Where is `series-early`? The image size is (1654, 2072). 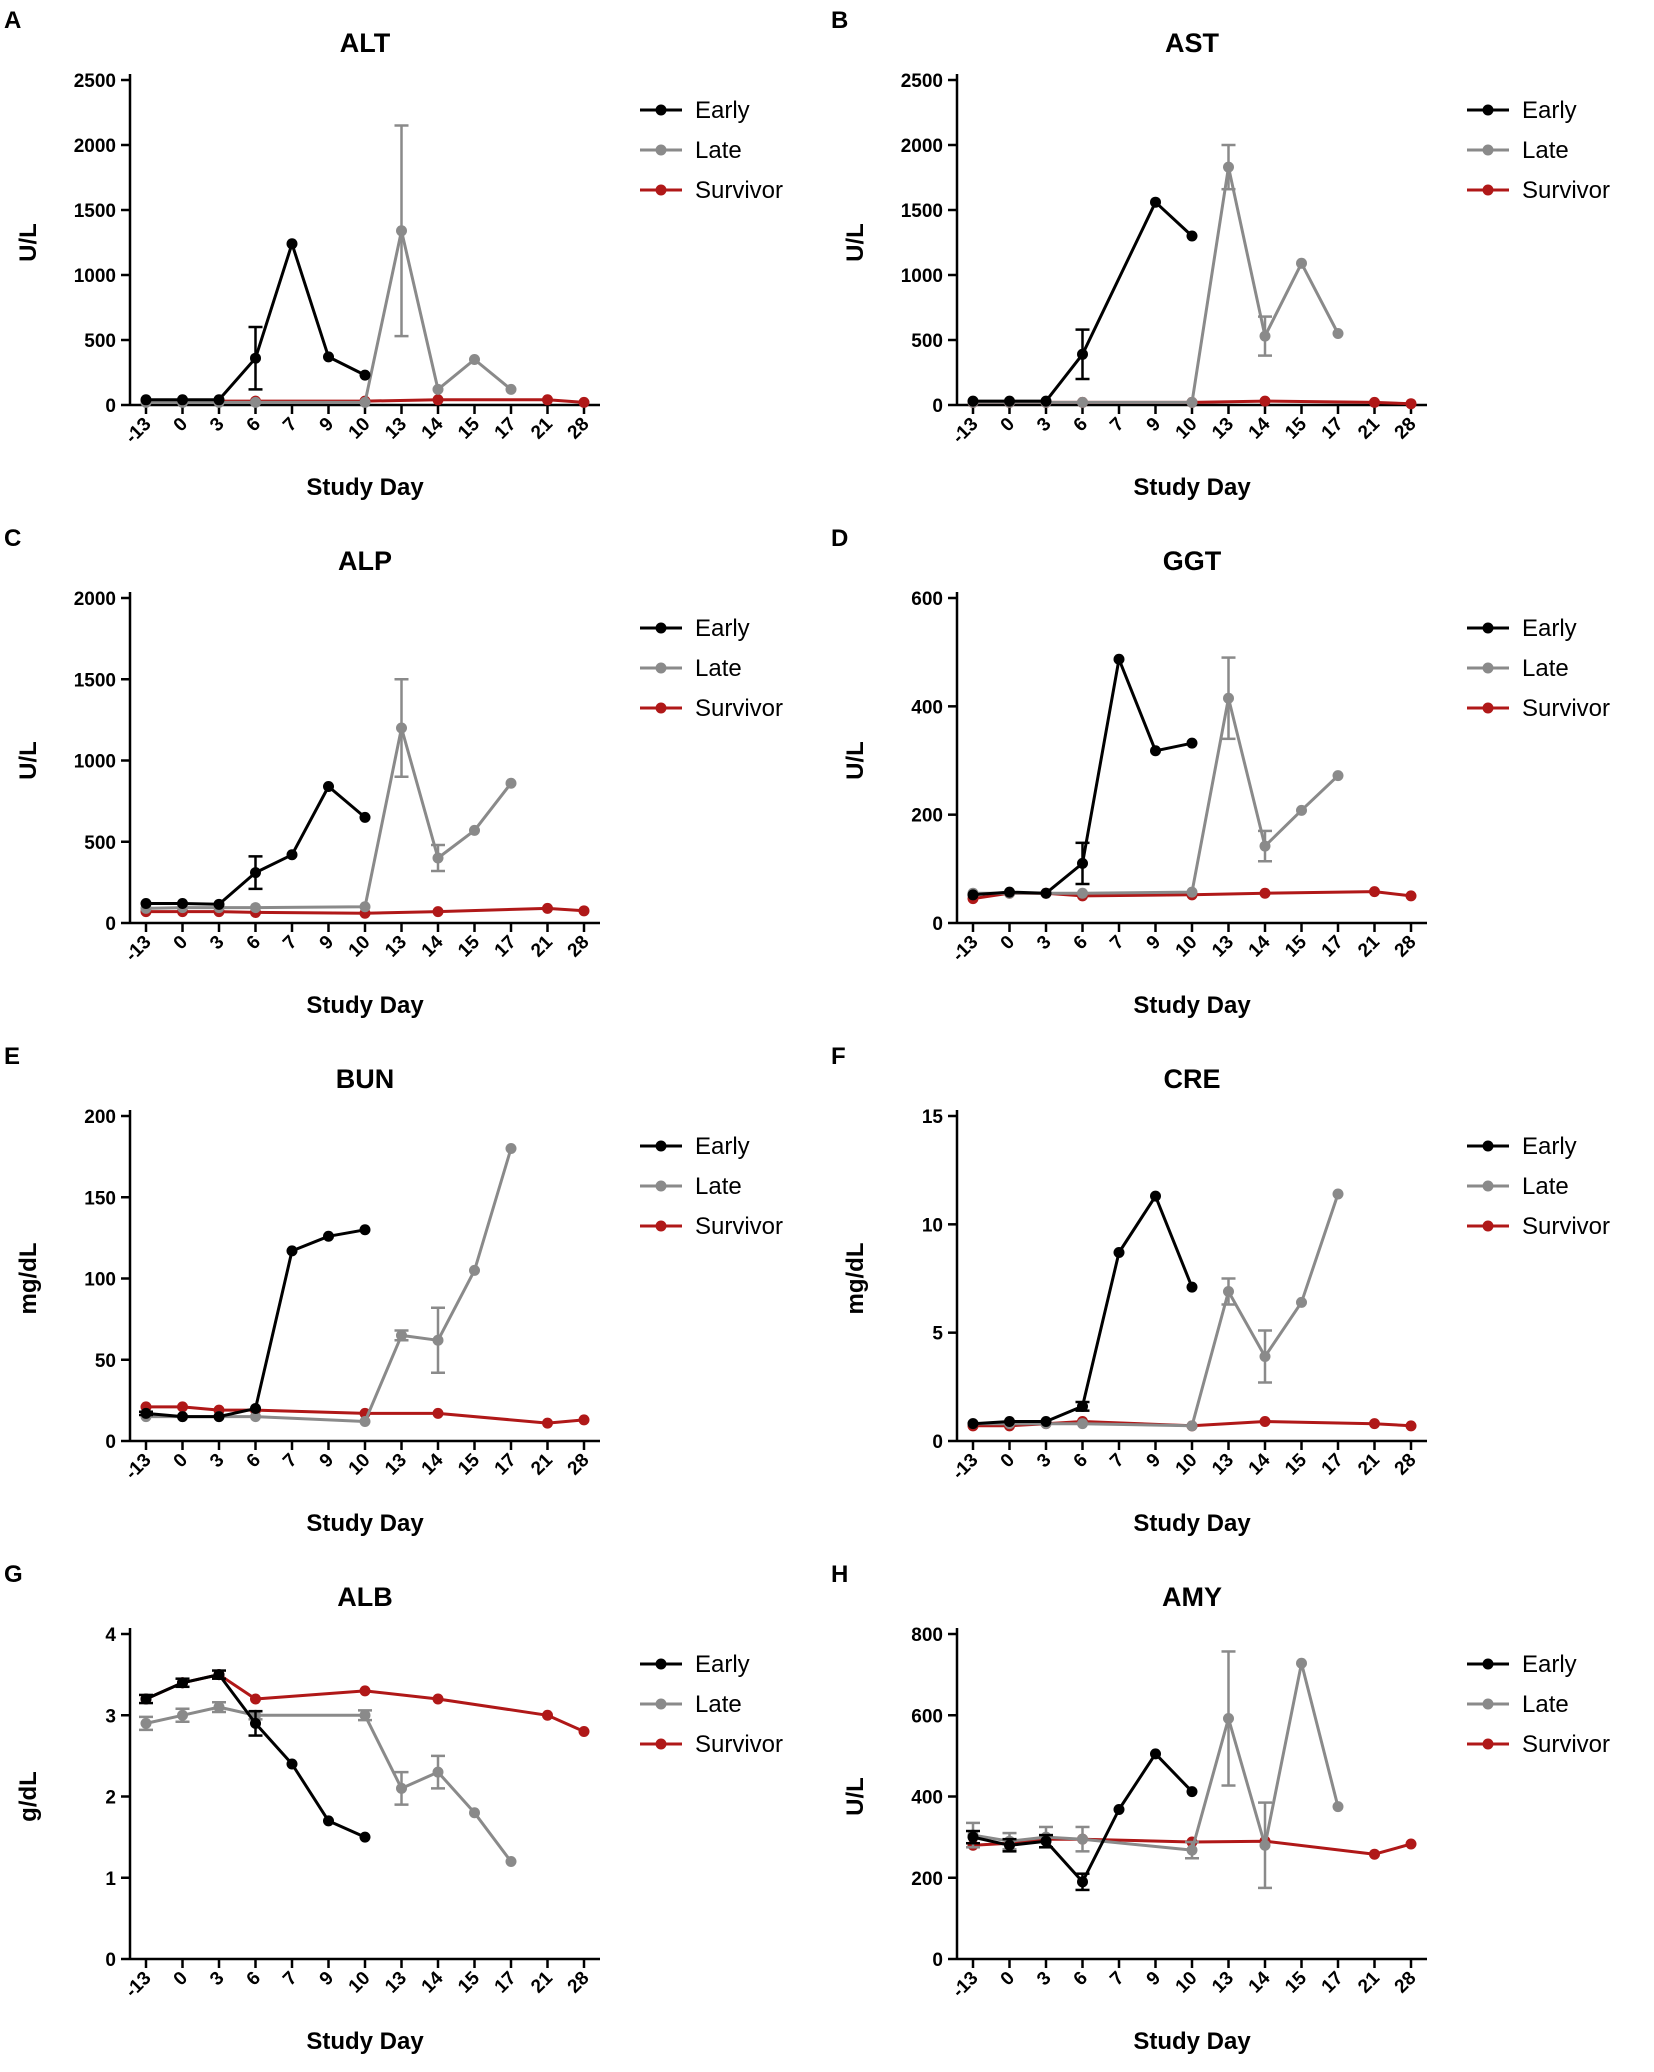 series-early is located at coordinates (255, 1323).